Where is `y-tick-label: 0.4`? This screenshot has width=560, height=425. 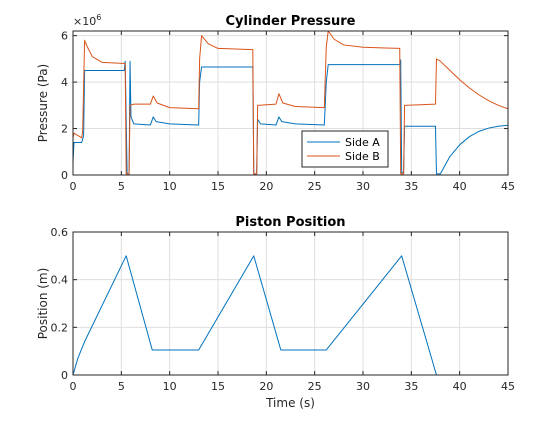 y-tick-label: 0.4 is located at coordinates (60, 280).